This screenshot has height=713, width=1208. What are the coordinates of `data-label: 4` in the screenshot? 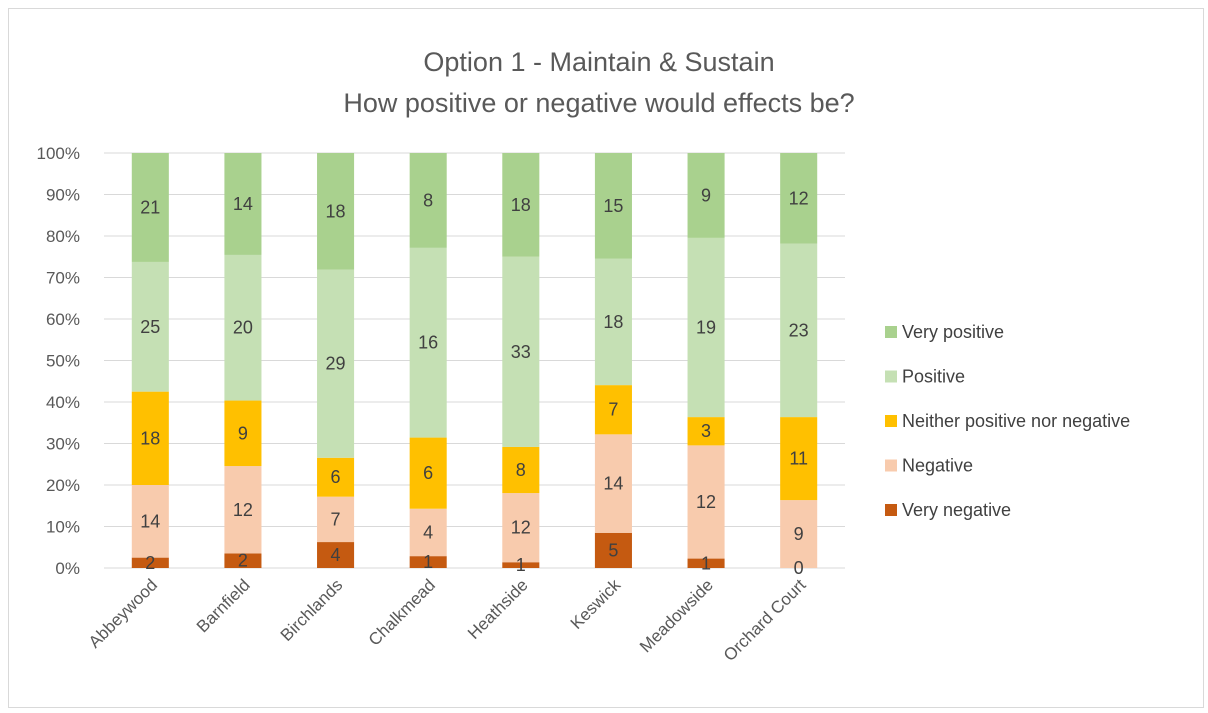 It's located at (428, 532).